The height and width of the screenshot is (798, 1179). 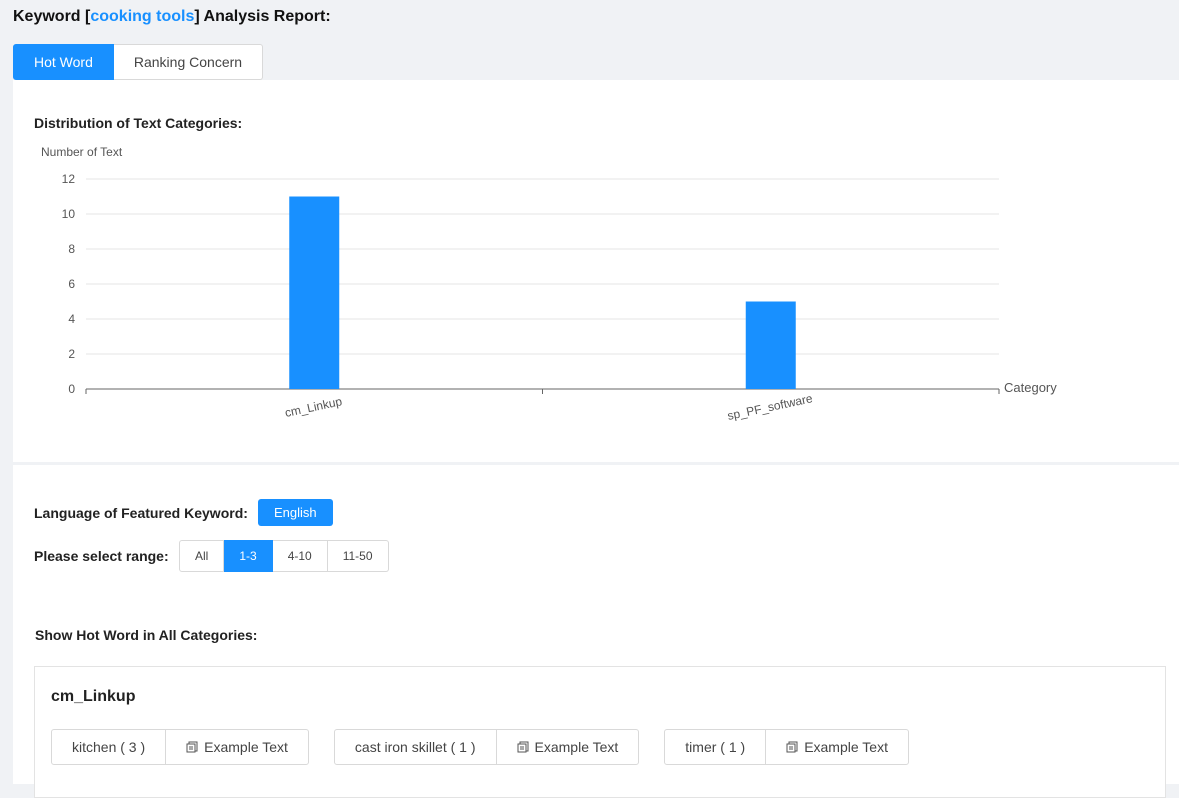 What do you see at coordinates (142, 16) in the screenshot?
I see `title-keyword: cooking tools` at bounding box center [142, 16].